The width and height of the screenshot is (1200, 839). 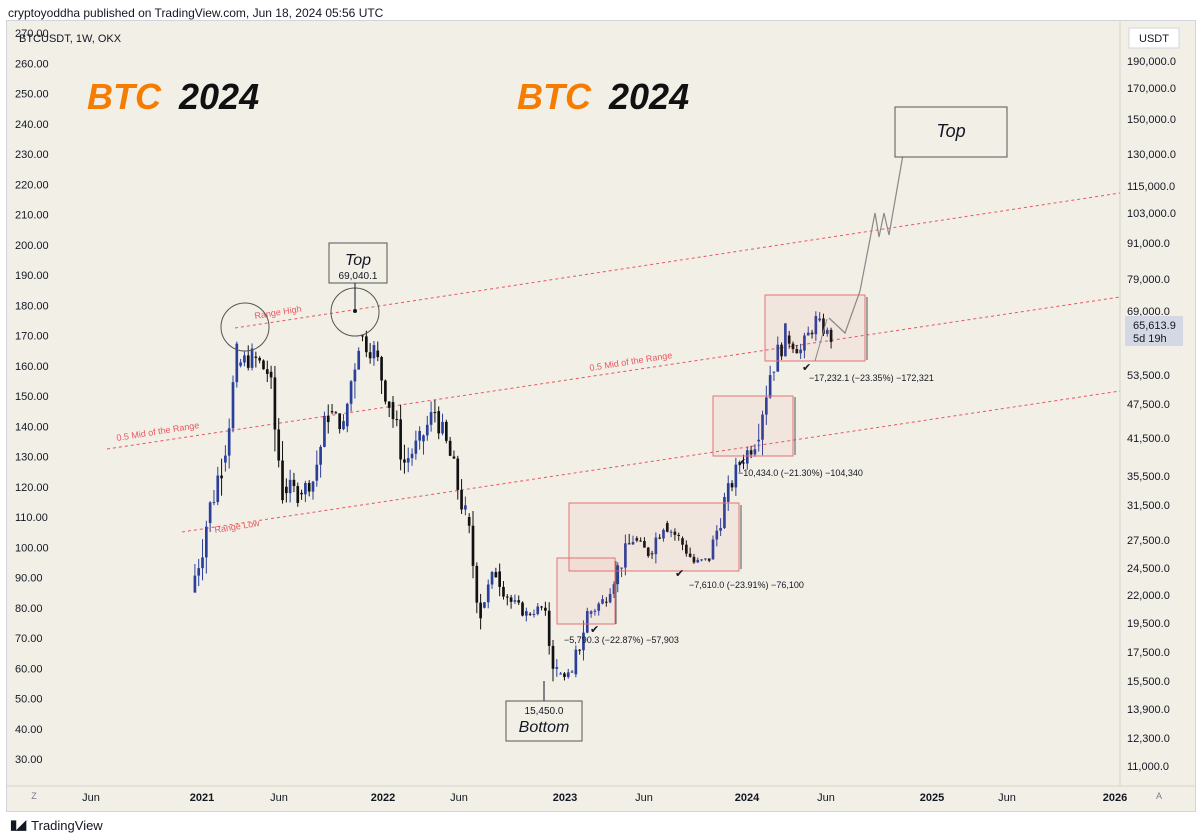 I want to click on range-low-label: Range Low, so click(x=237, y=526).